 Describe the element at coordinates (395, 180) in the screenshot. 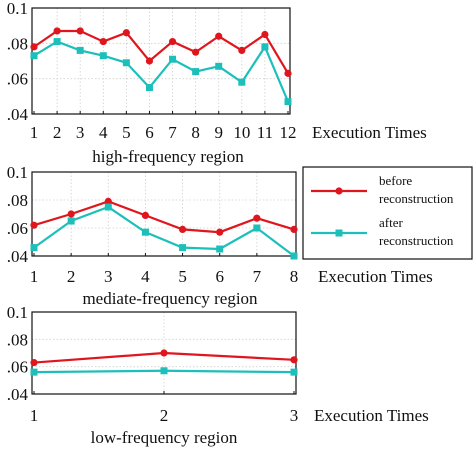

I see `legend-label-before-line1: before` at that location.